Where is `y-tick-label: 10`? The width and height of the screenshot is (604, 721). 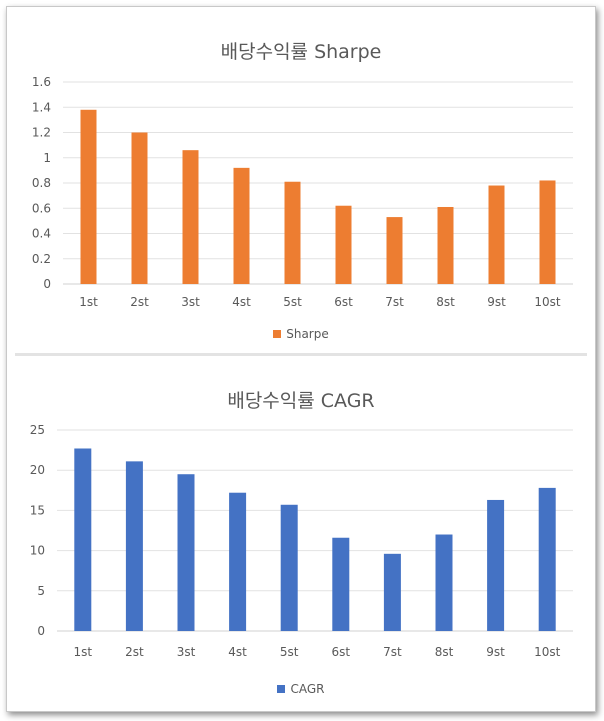 y-tick-label: 10 is located at coordinates (37, 551).